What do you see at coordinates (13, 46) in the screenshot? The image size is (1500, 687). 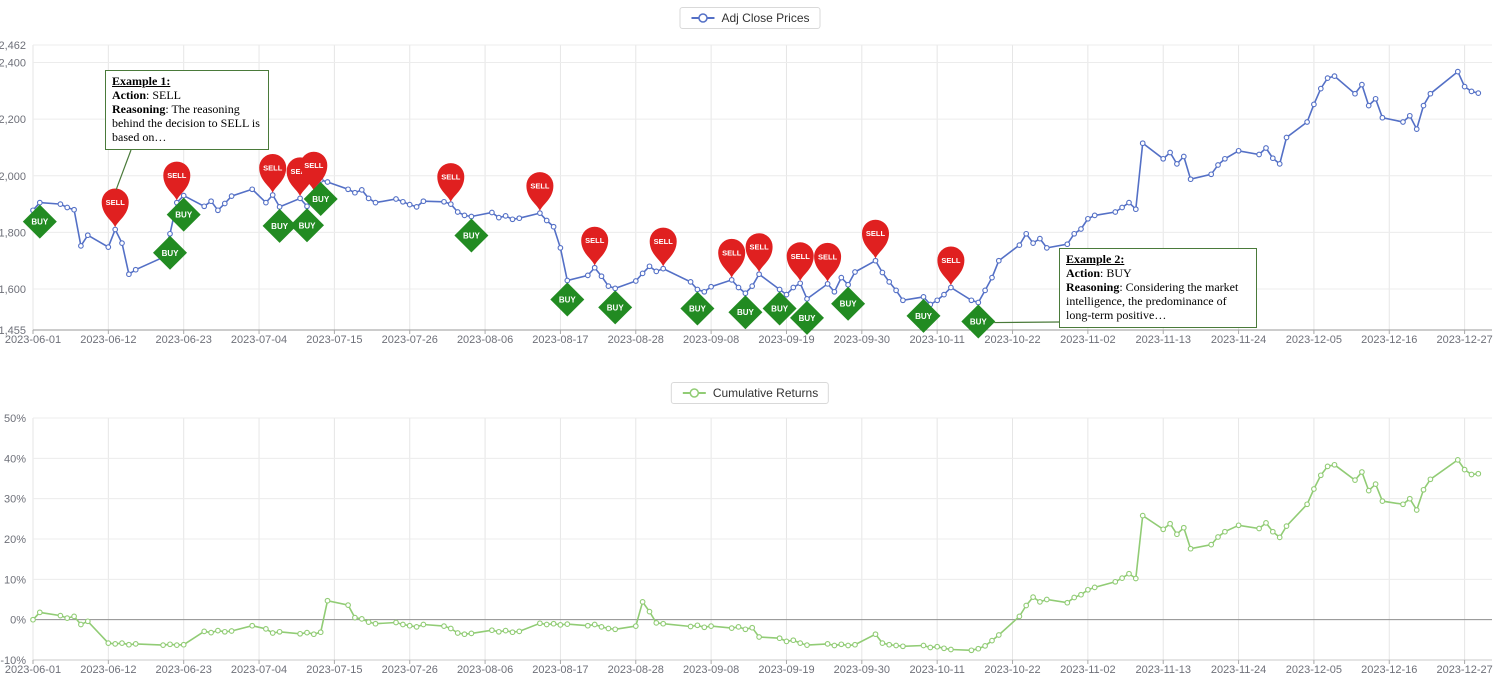 I see `svg-text: 2,462` at bounding box center [13, 46].